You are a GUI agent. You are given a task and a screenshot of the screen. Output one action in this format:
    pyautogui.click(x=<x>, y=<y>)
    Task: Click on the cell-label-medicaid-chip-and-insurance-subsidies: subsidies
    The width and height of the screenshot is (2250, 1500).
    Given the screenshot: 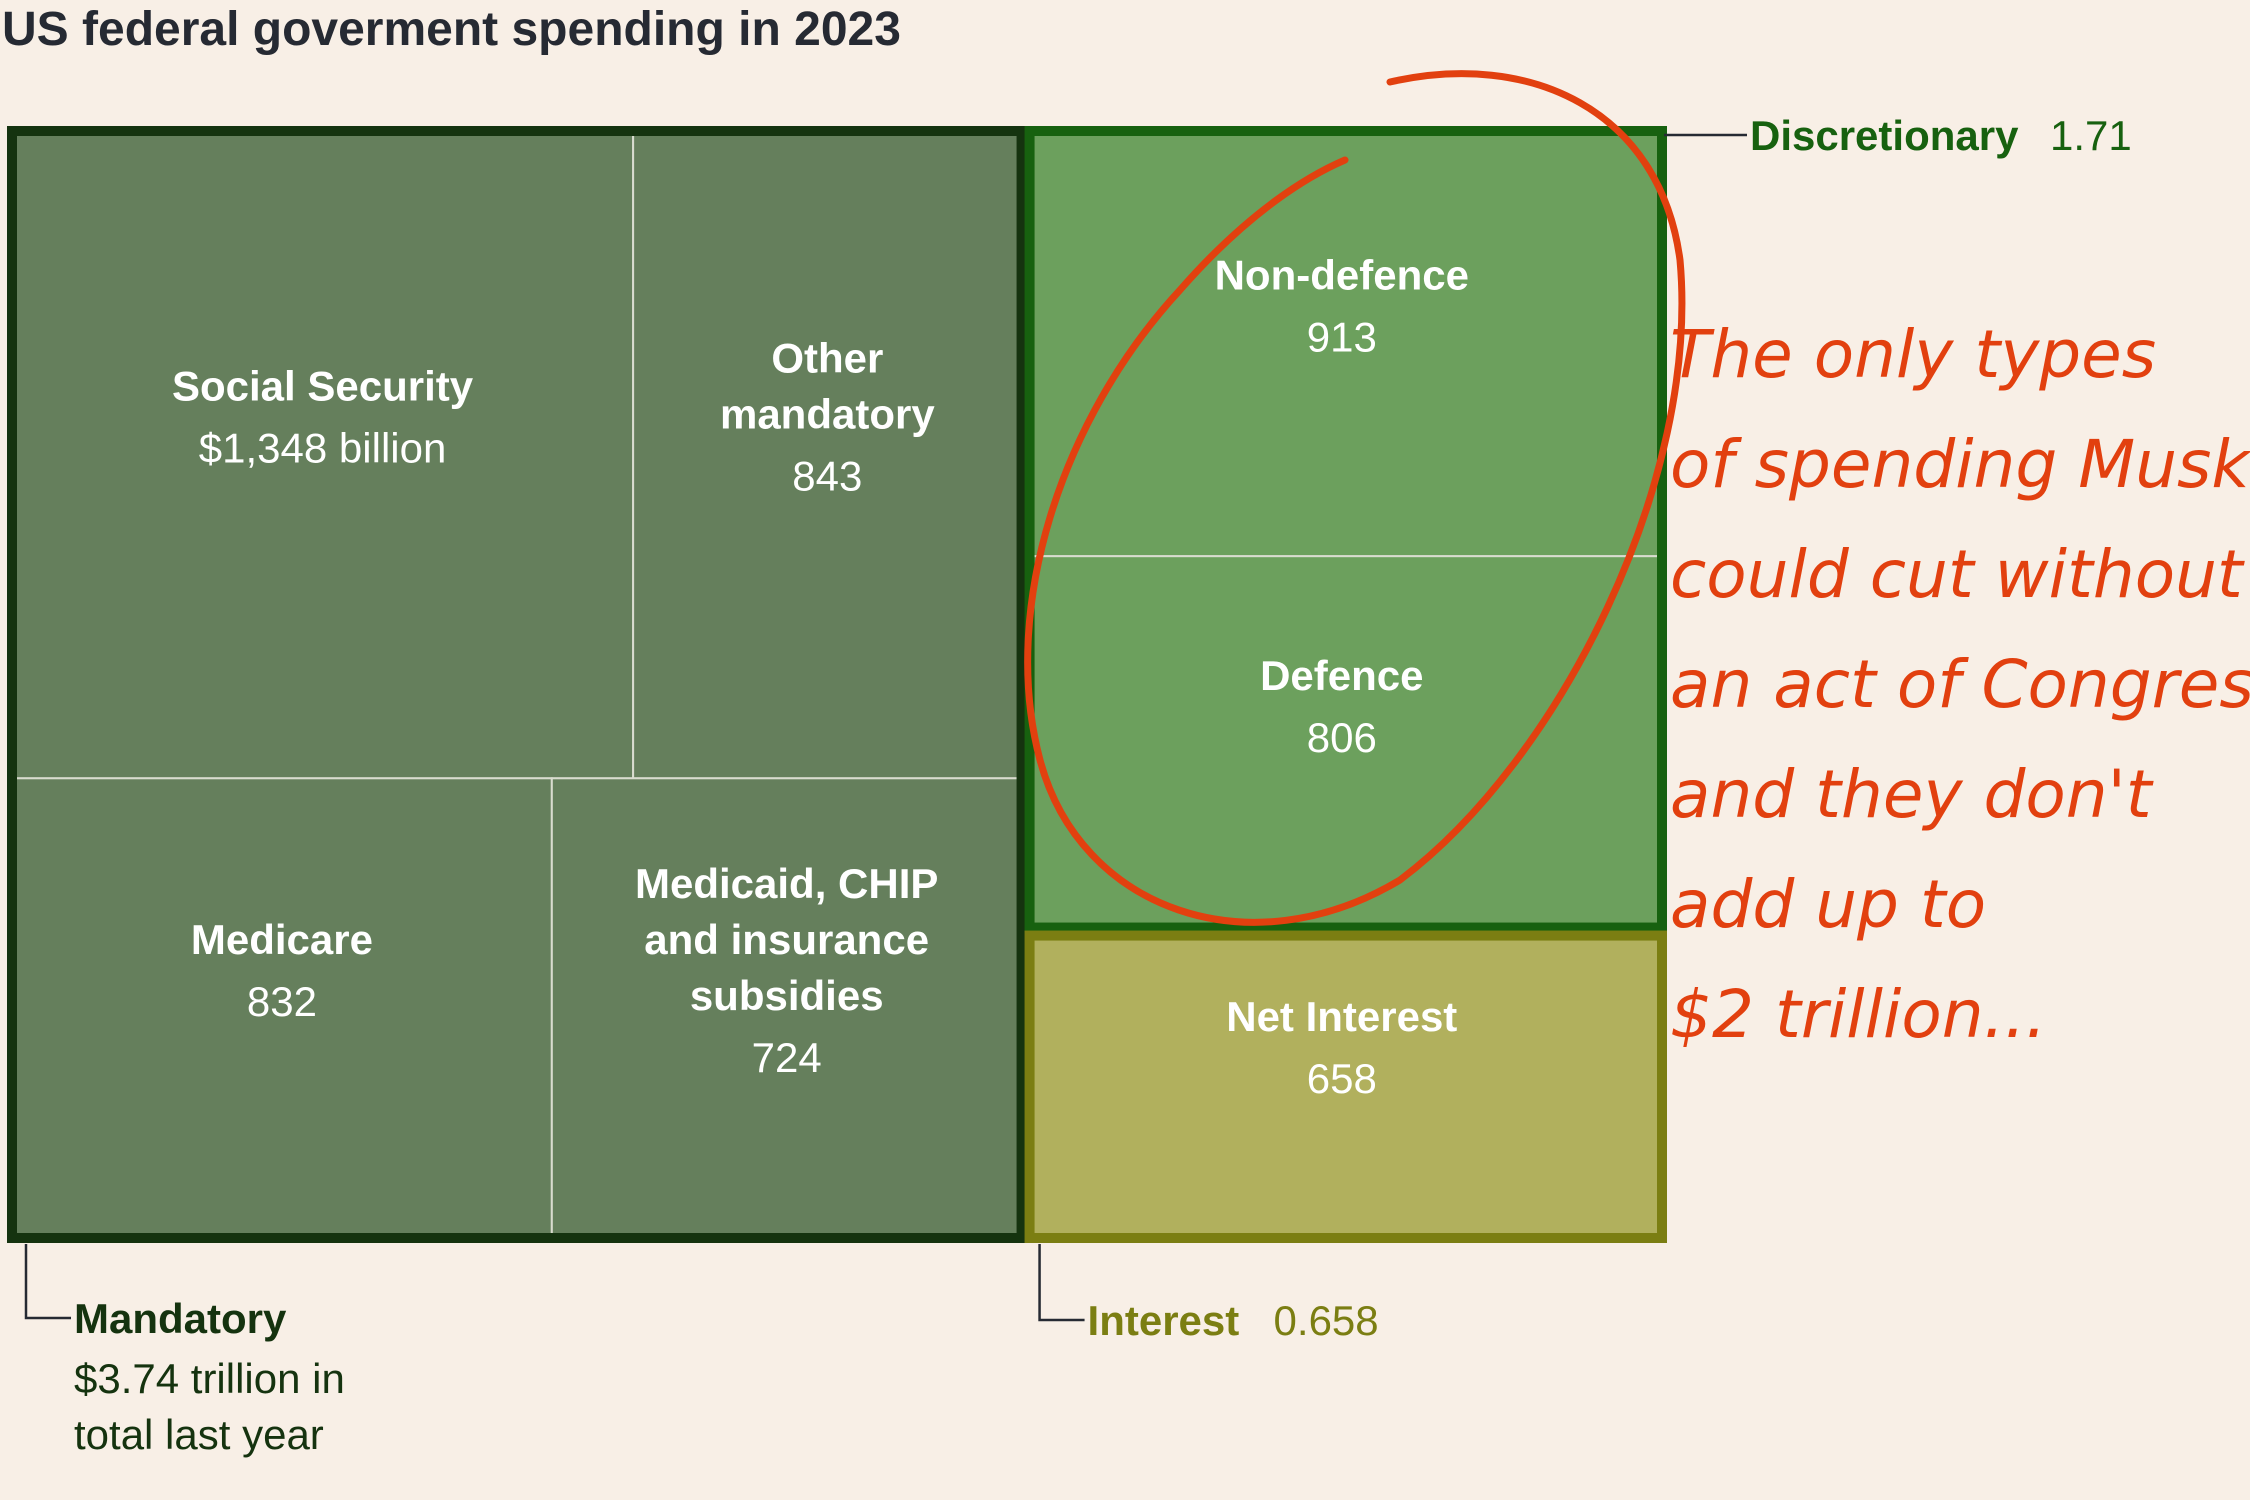 What is the action you would take?
    pyautogui.click(x=787, y=995)
    